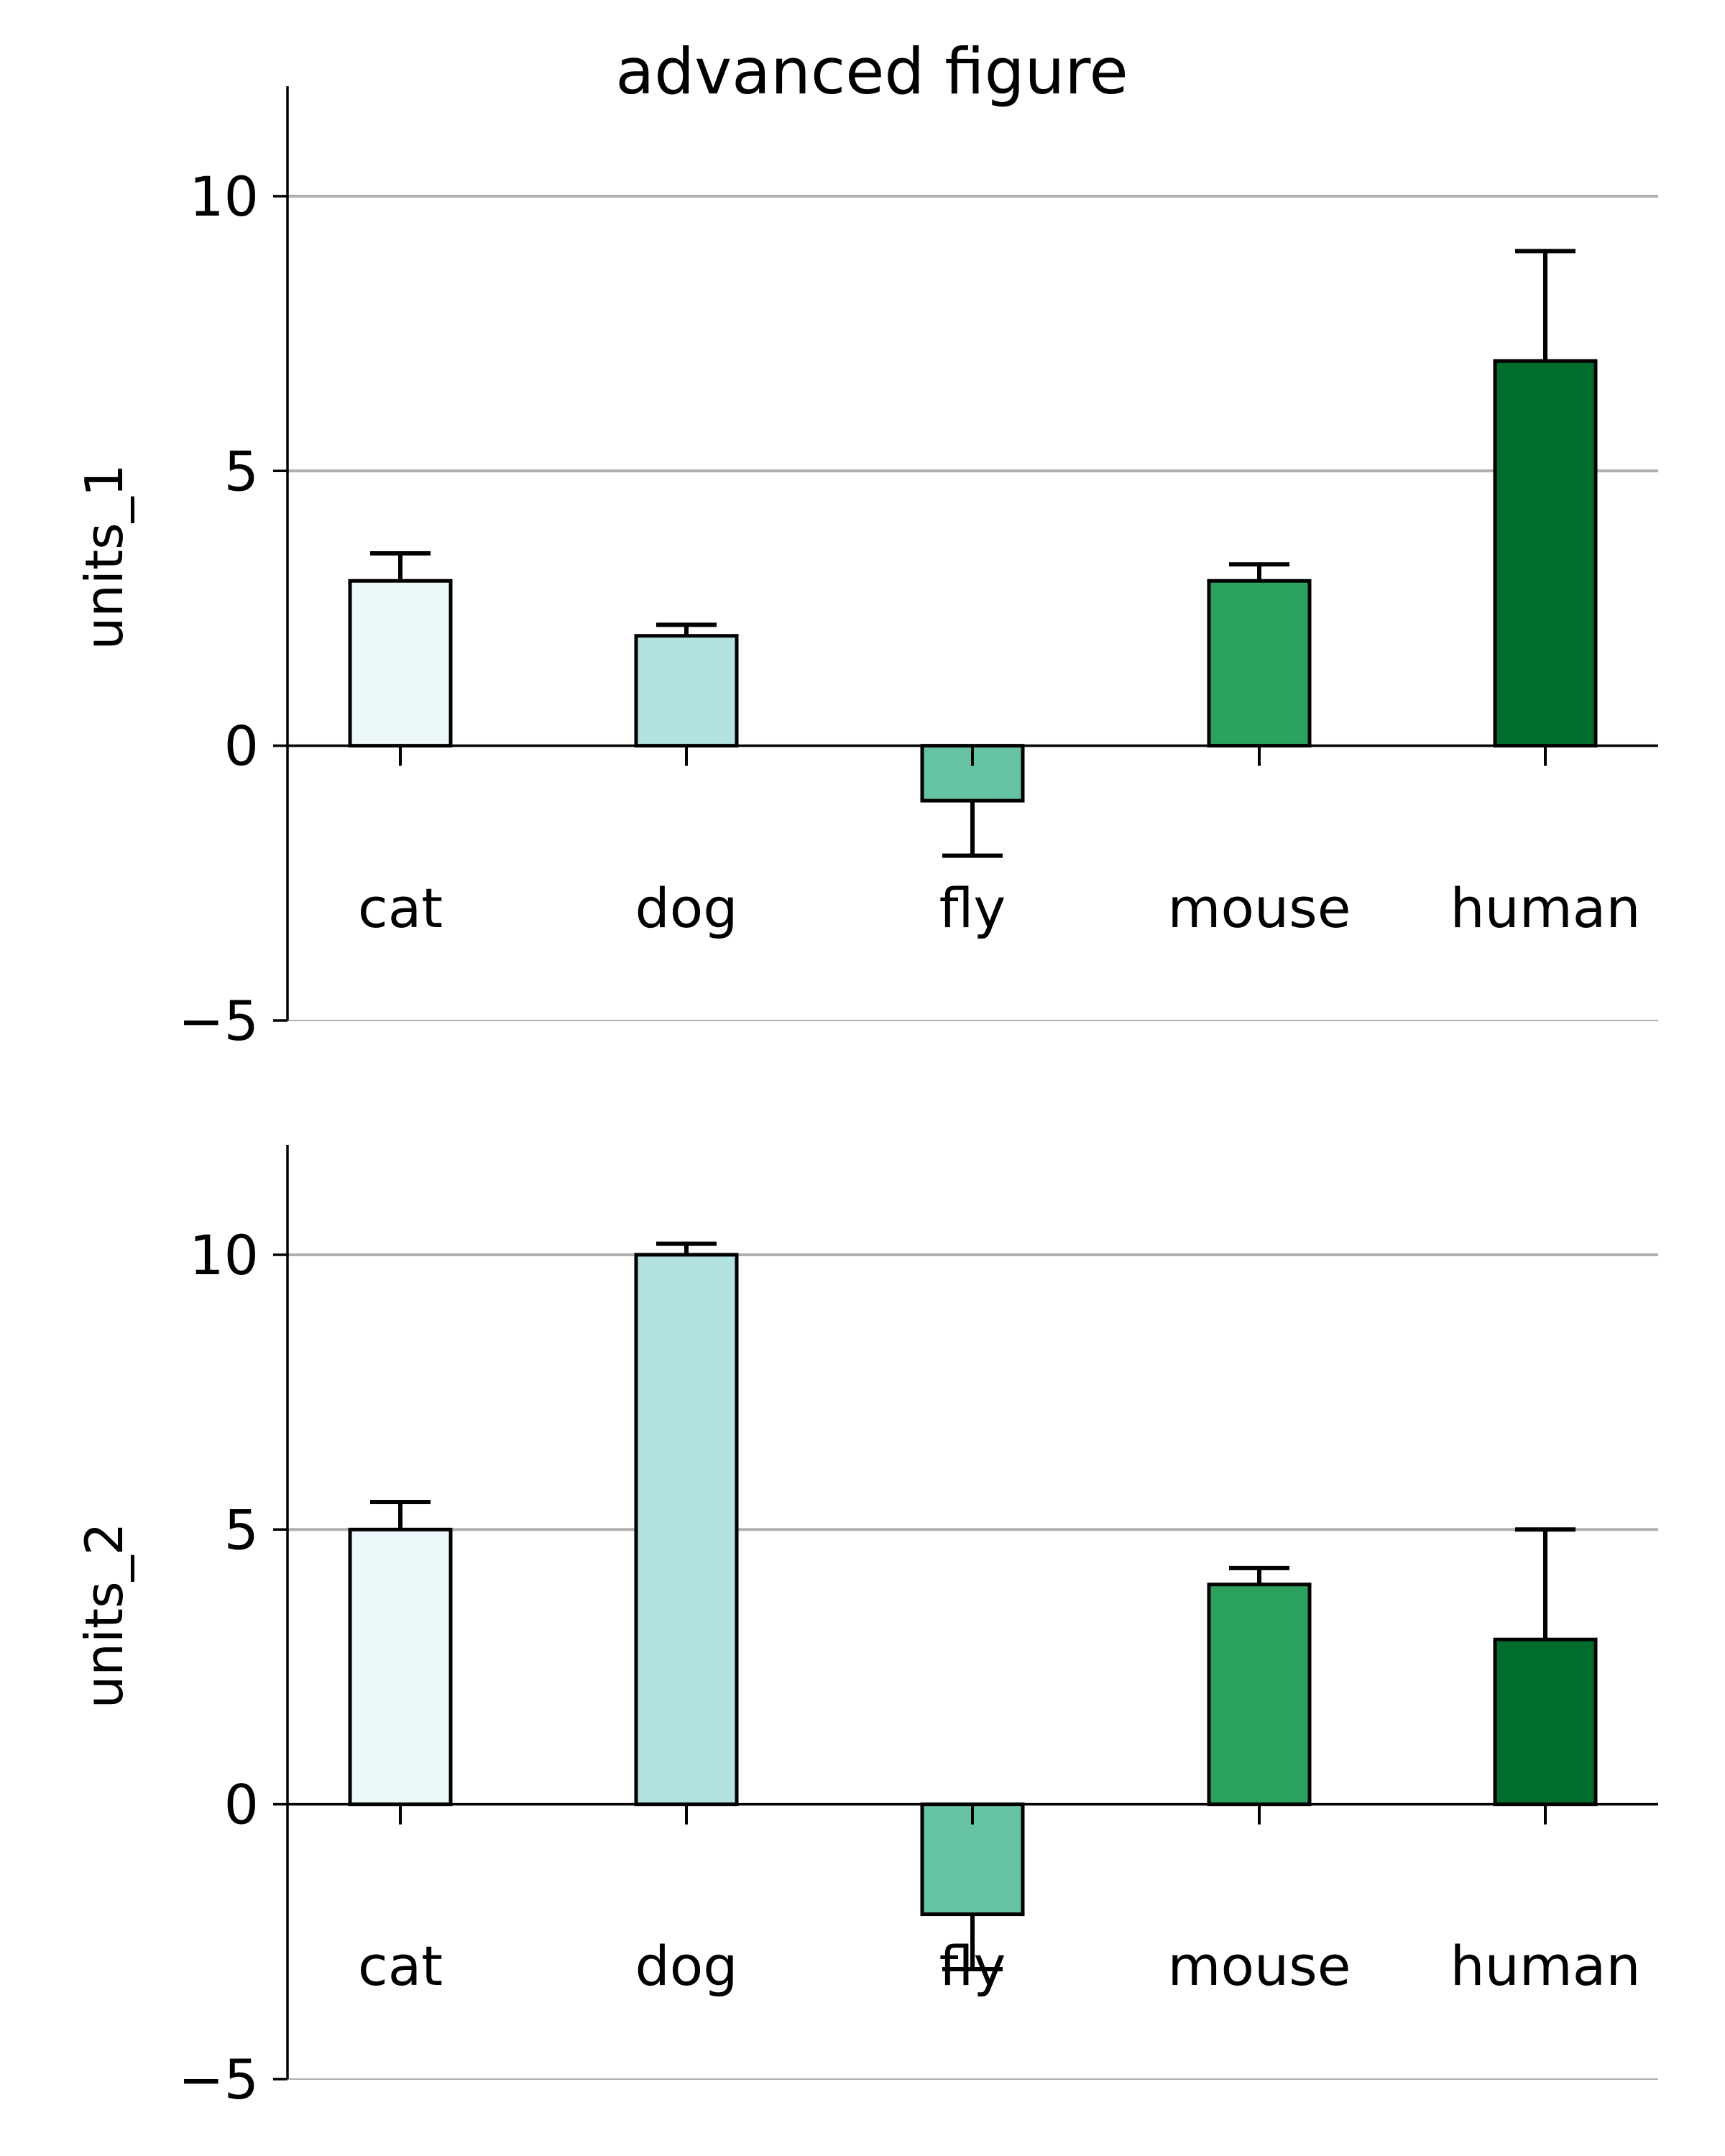  Describe the element at coordinates (871, 71) in the screenshot. I see `figure-title: advanced figure` at that location.